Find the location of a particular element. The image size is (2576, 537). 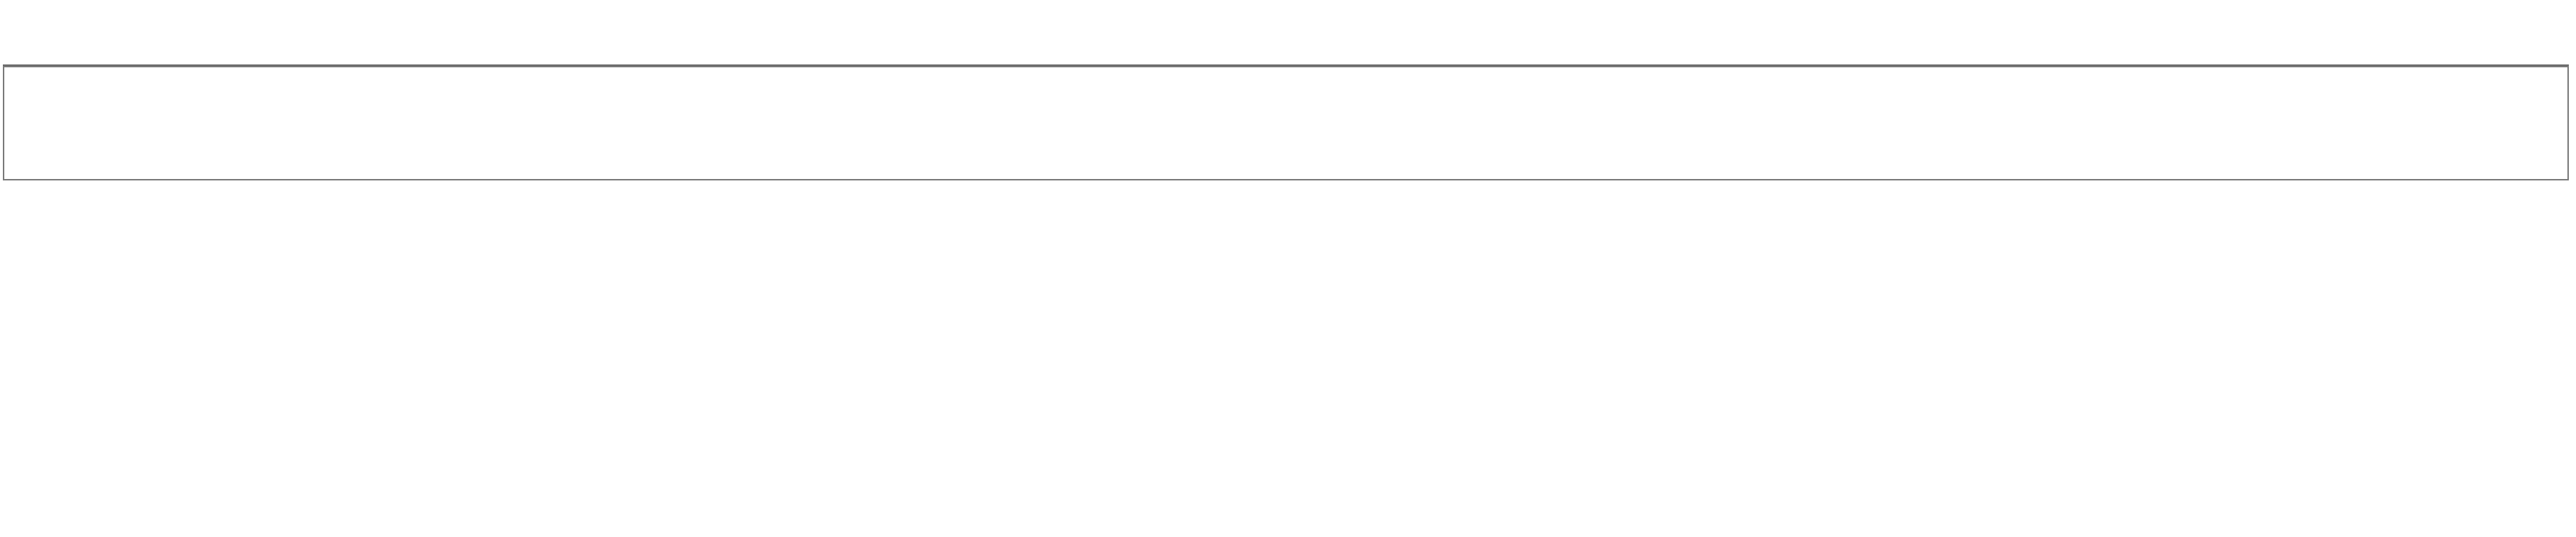

ruler-top-divider is located at coordinates (1286, 65).